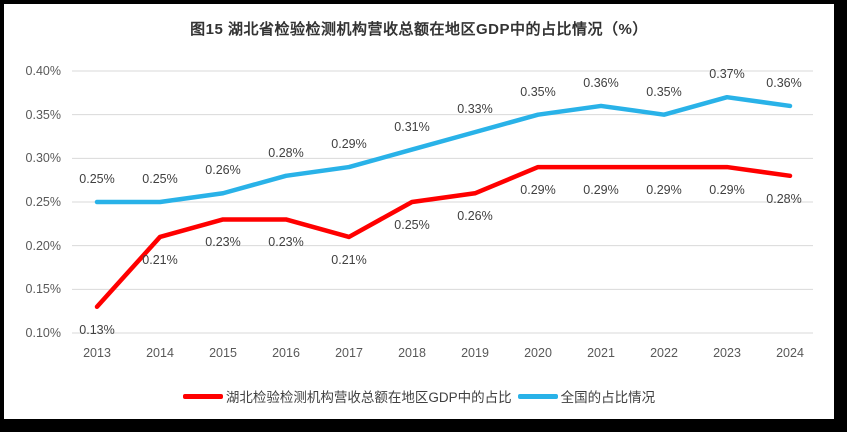 The width and height of the screenshot is (847, 432). What do you see at coordinates (286, 152) in the screenshot?
I see `national-gdp-share-point-label: 0.28%` at bounding box center [286, 152].